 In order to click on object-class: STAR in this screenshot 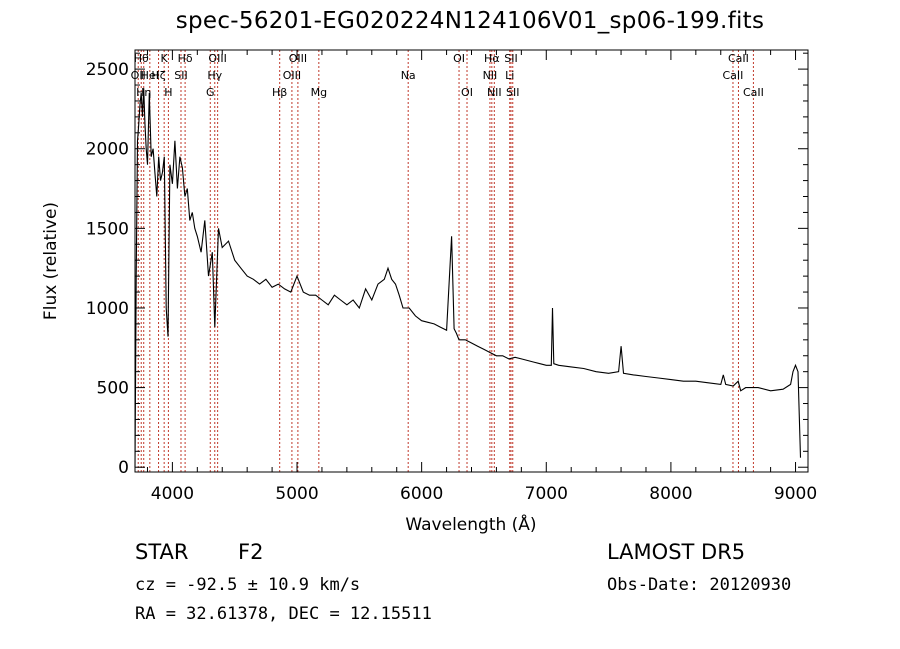, I will do `click(162, 552)`.